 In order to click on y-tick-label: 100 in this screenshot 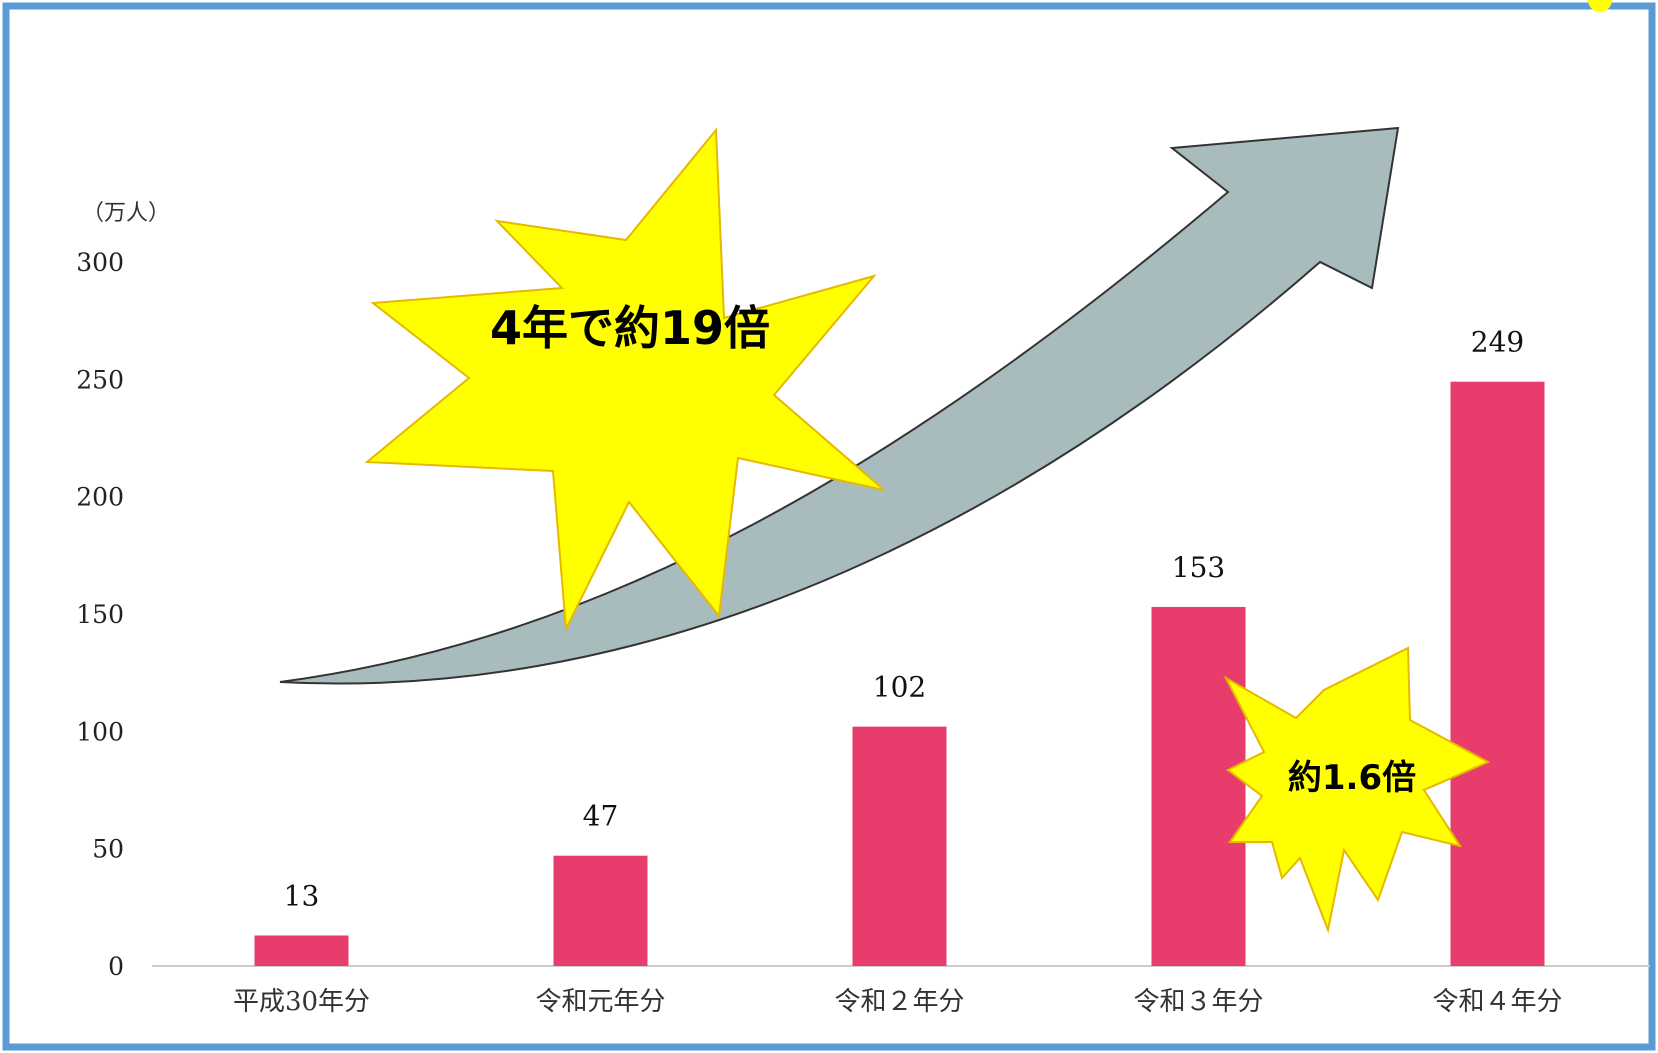, I will do `click(100, 731)`.